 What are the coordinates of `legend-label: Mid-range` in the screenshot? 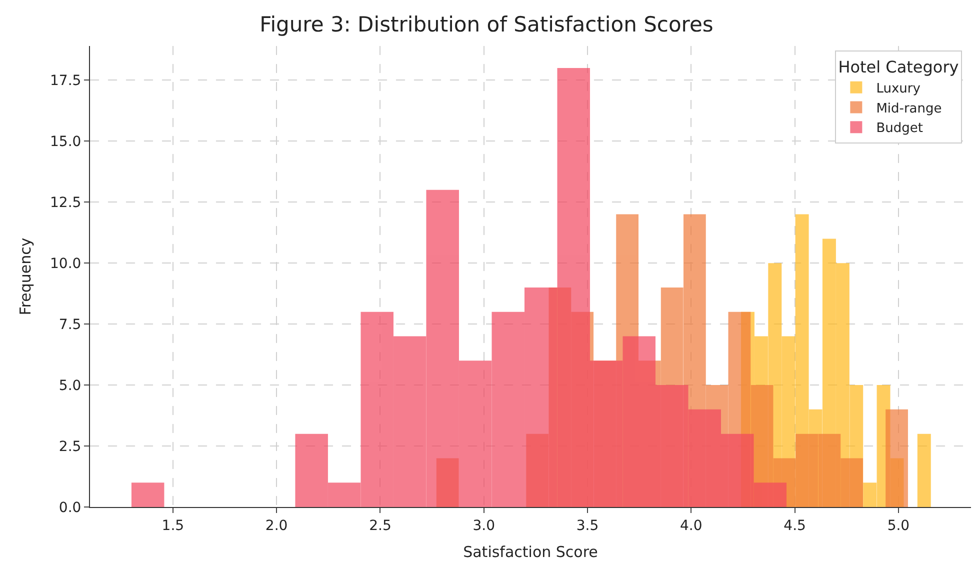 It's located at (909, 108).